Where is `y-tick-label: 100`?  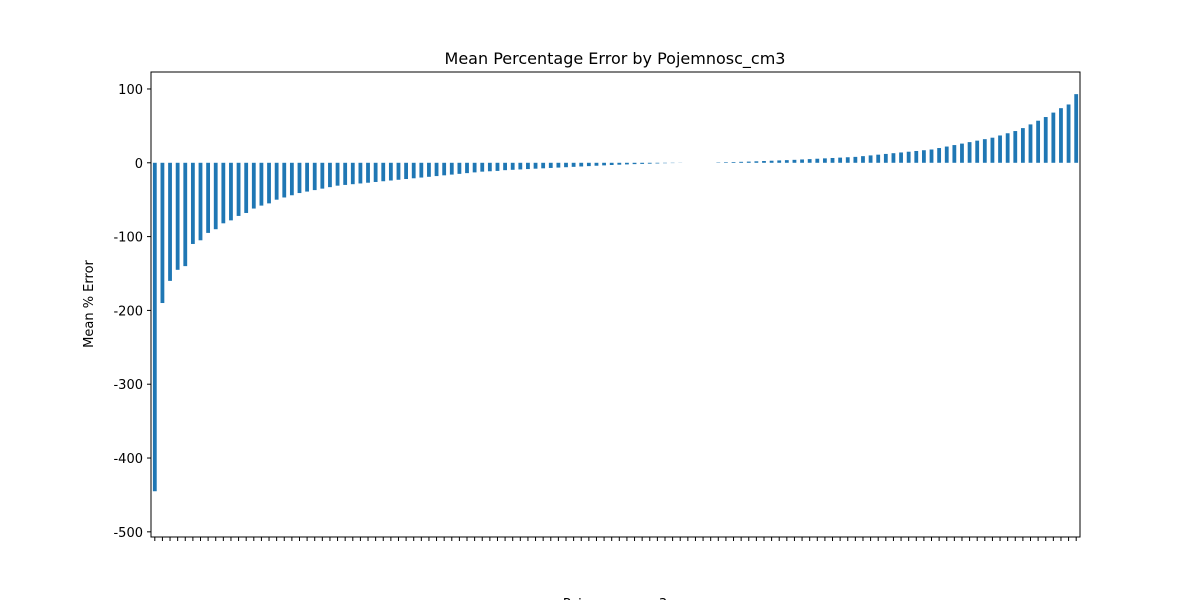 y-tick-label: 100 is located at coordinates (130, 90).